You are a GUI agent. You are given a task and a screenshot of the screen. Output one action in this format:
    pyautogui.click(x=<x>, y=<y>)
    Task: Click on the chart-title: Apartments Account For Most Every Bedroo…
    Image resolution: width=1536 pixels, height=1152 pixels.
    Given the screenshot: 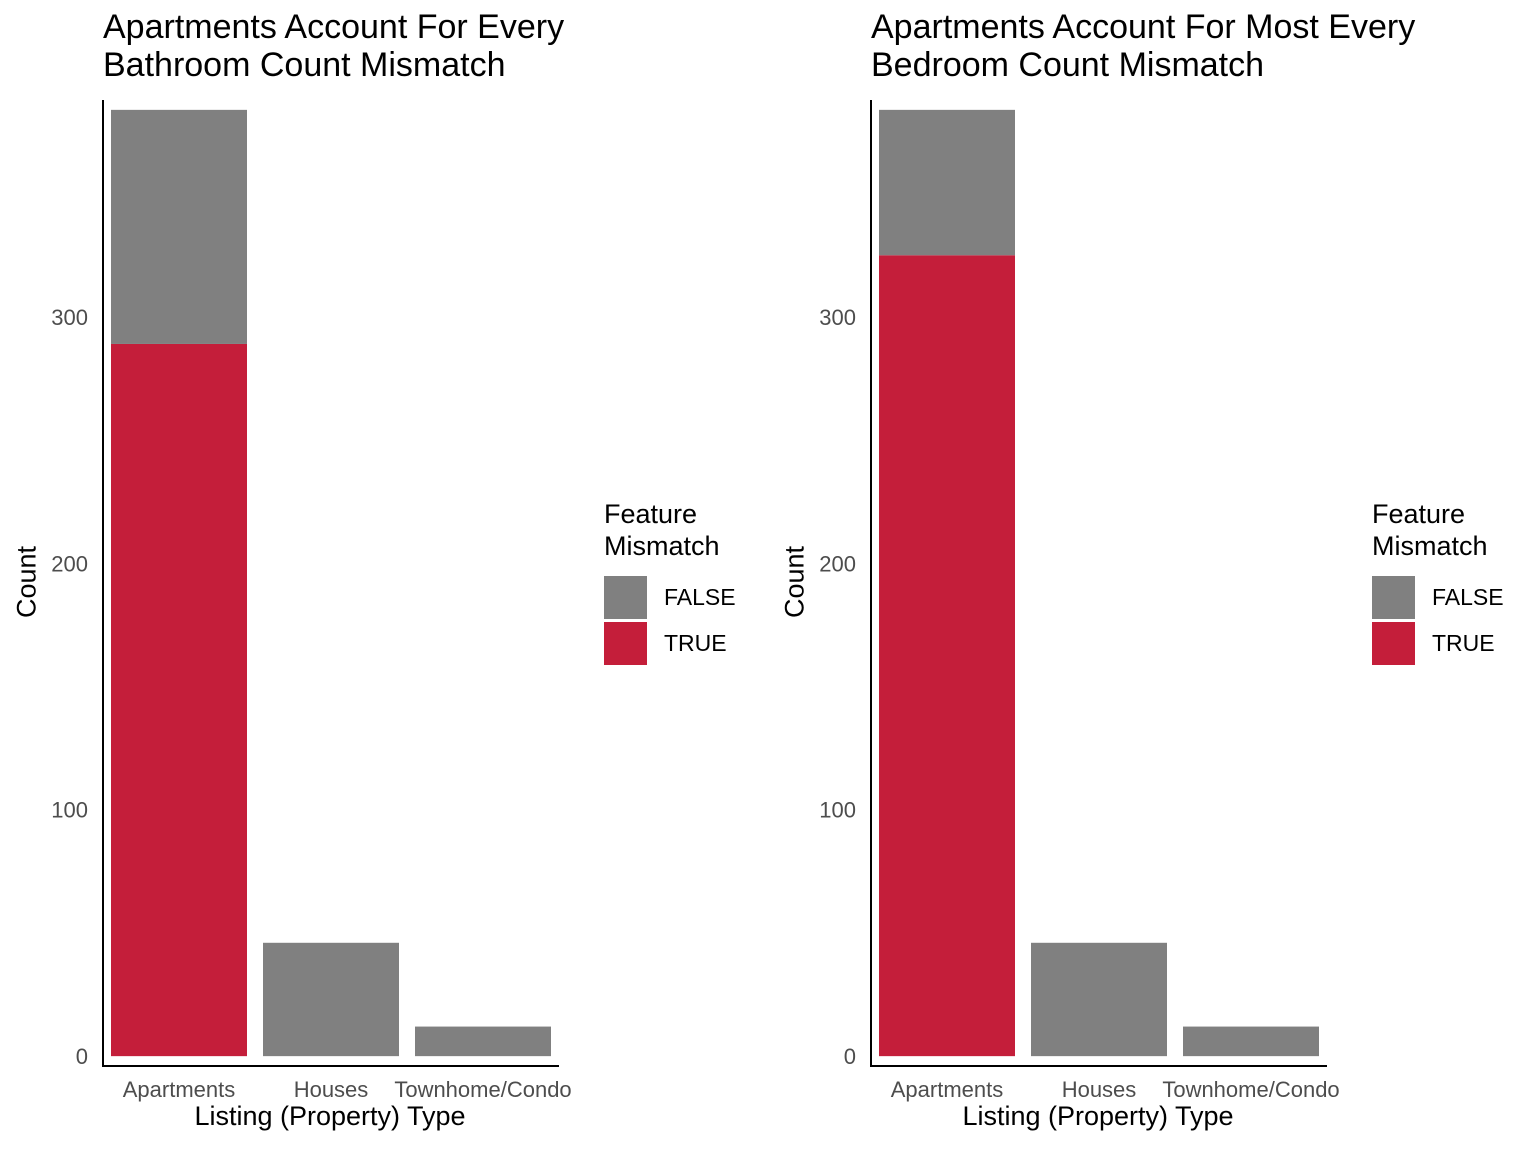 What is the action you would take?
    pyautogui.click(x=1143, y=46)
    